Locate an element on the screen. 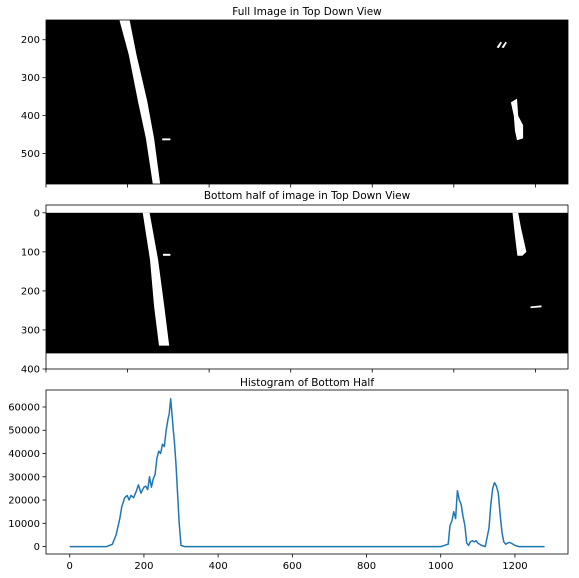  x-ticks-full-image is located at coordinates (290, 186).